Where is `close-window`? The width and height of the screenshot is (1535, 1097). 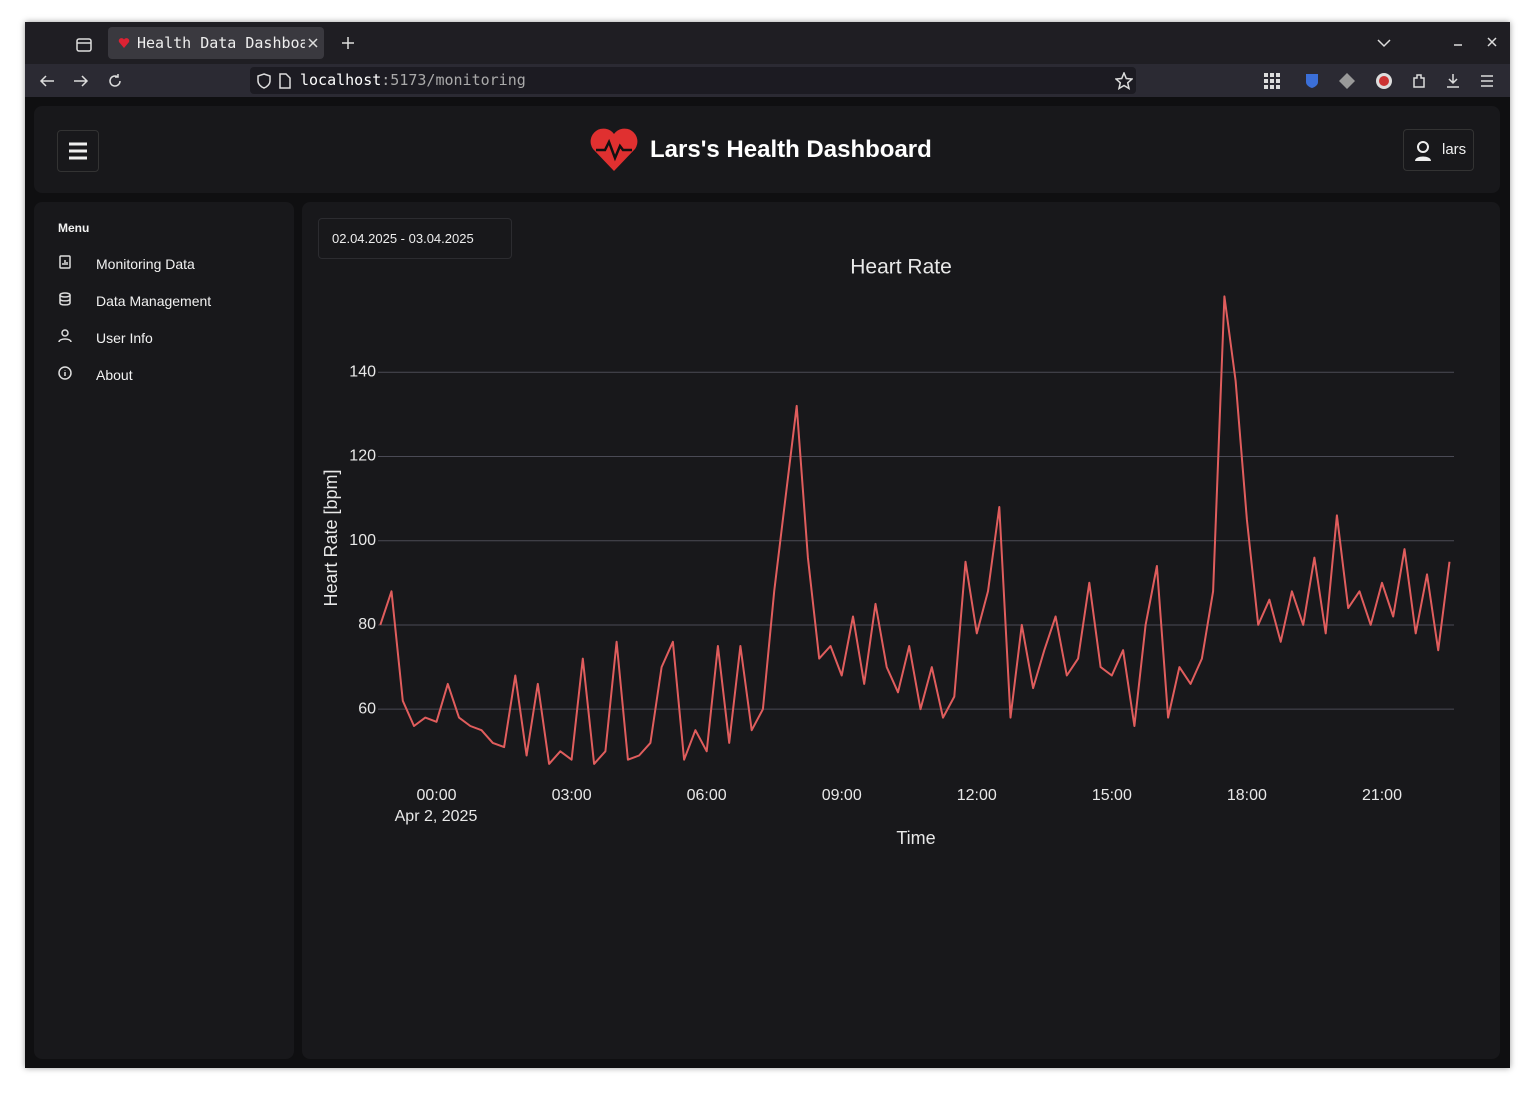 close-window is located at coordinates (1492, 42).